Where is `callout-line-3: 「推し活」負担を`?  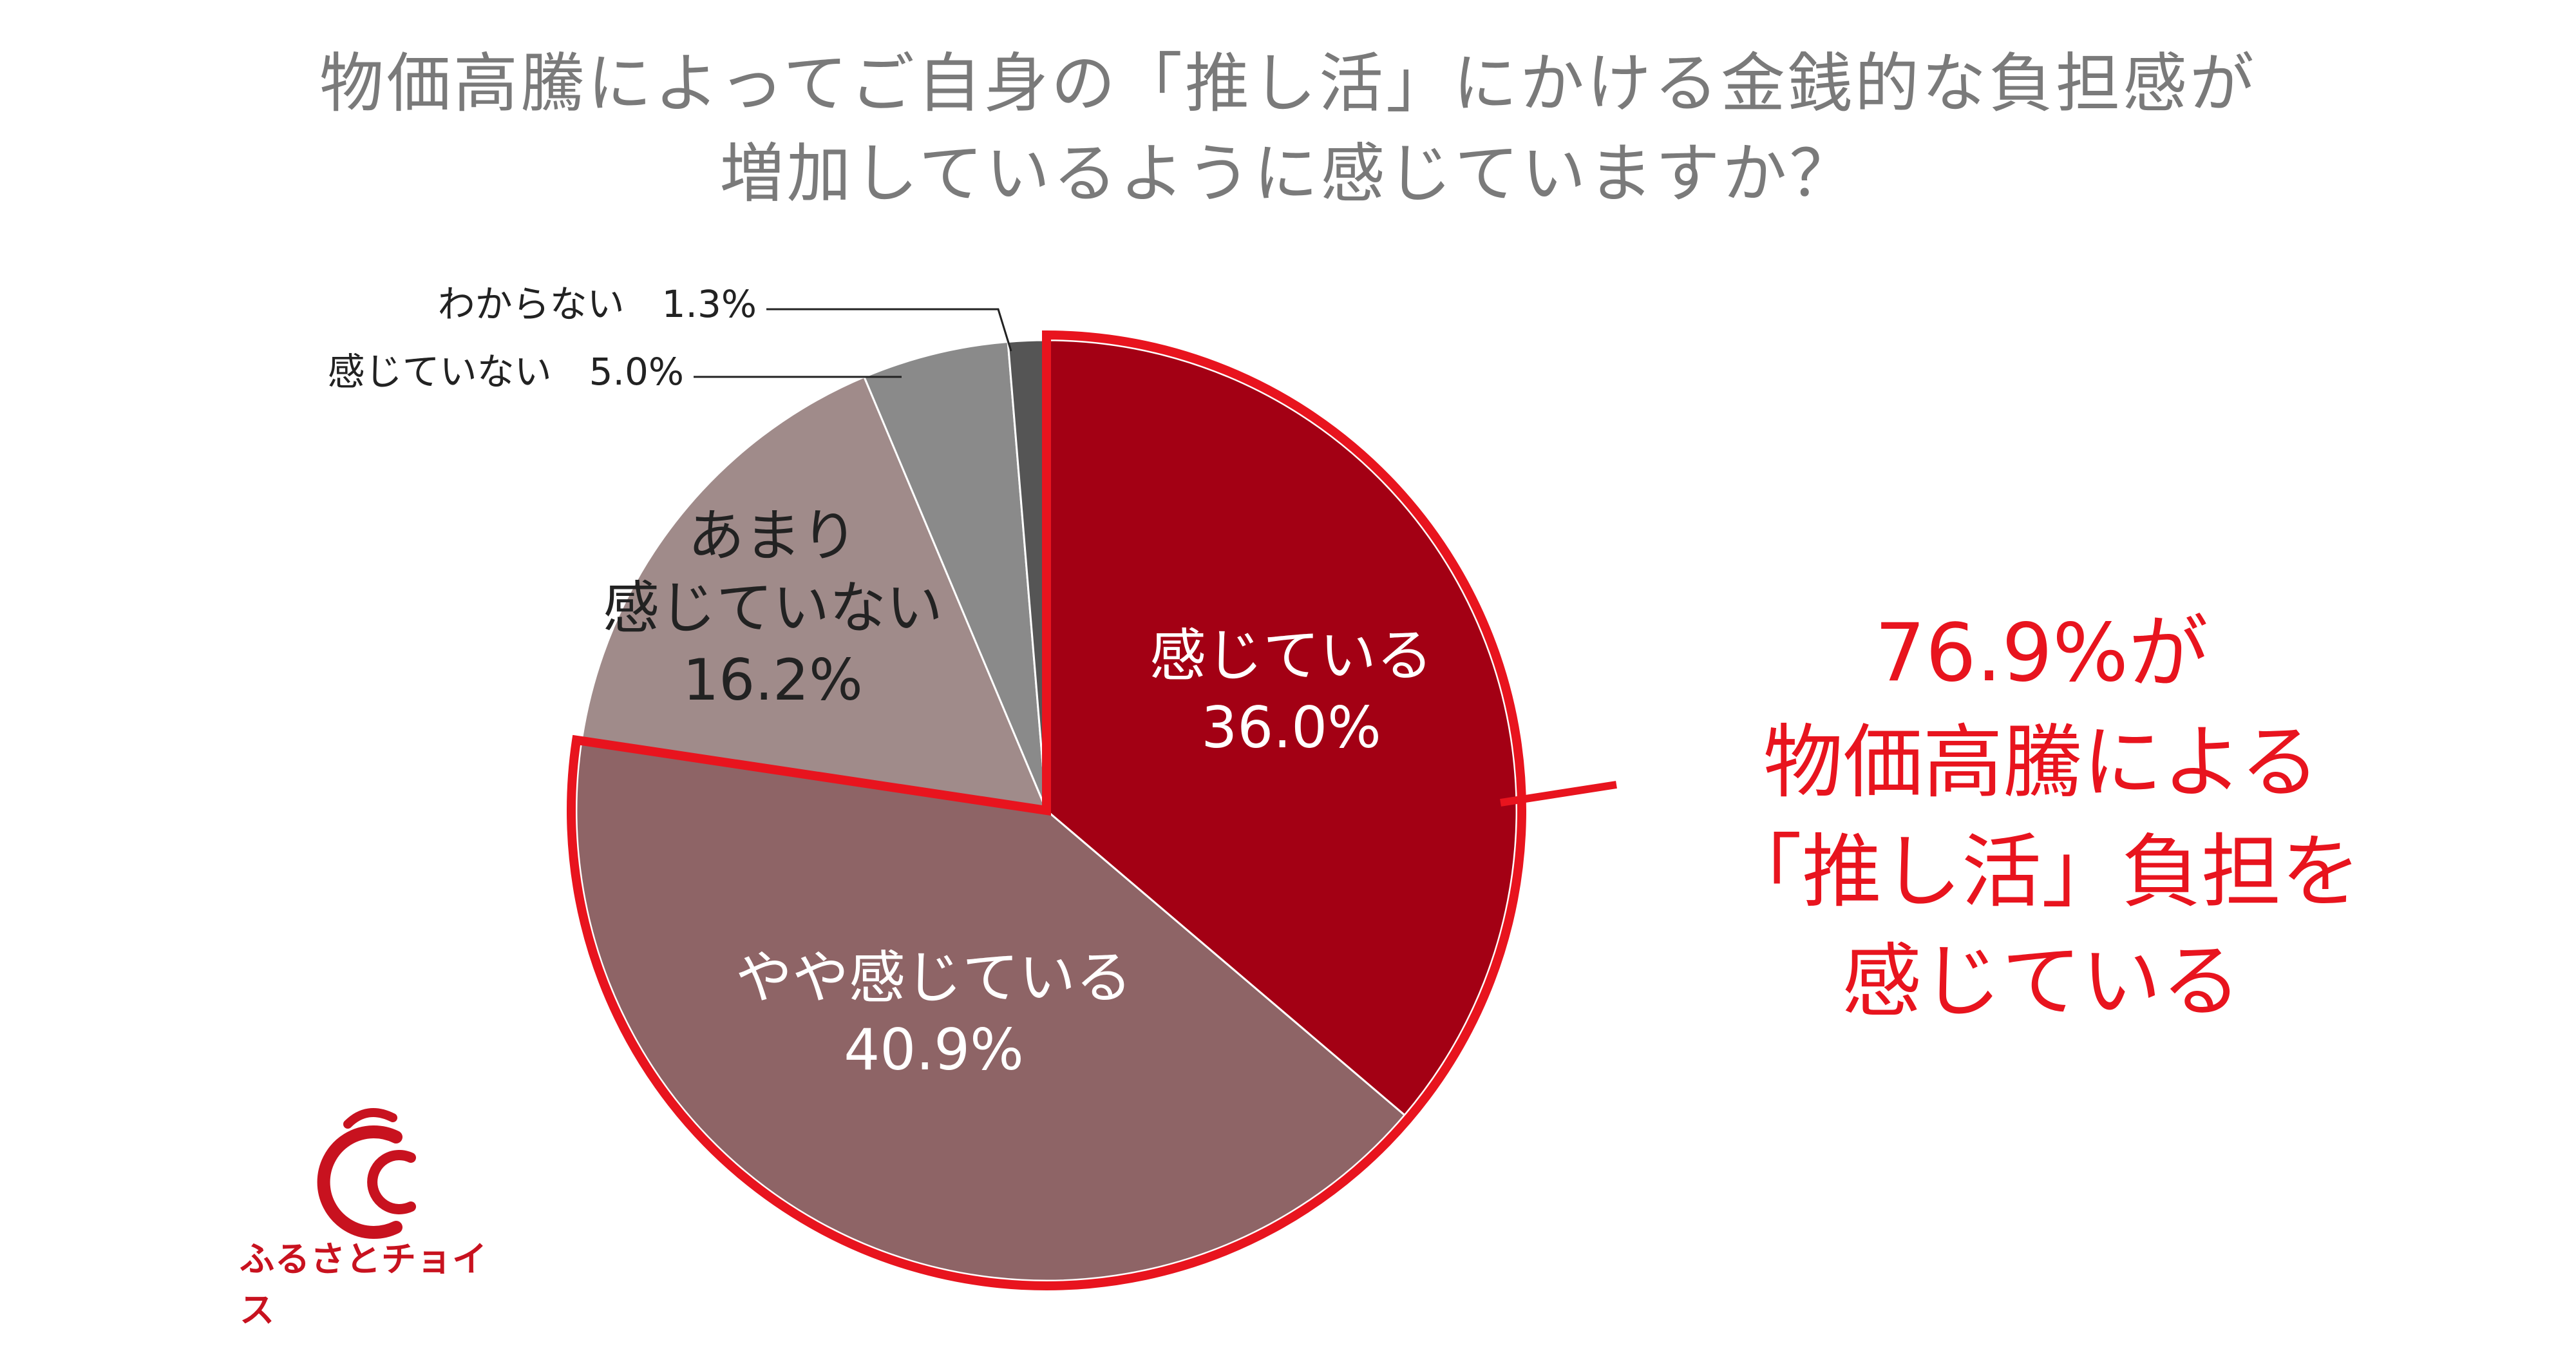
callout-line-3: 「推し活」負担を is located at coordinates (2041, 872).